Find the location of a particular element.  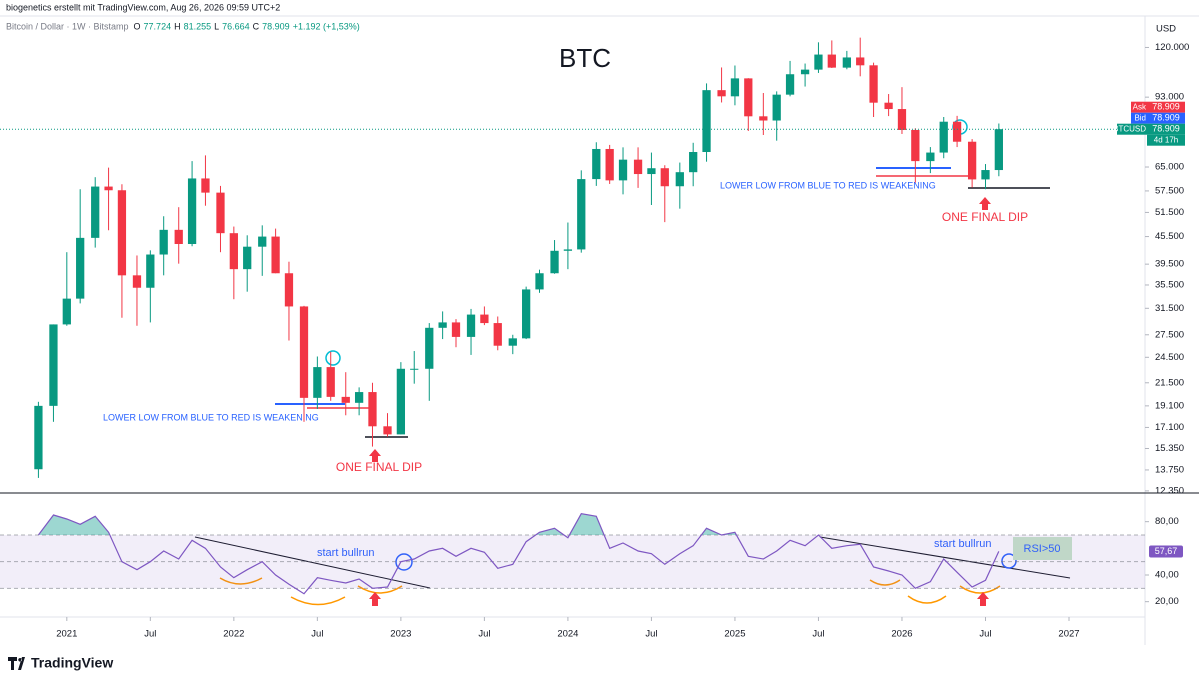

x-tick-label: 2027 is located at coordinates (1068, 634).